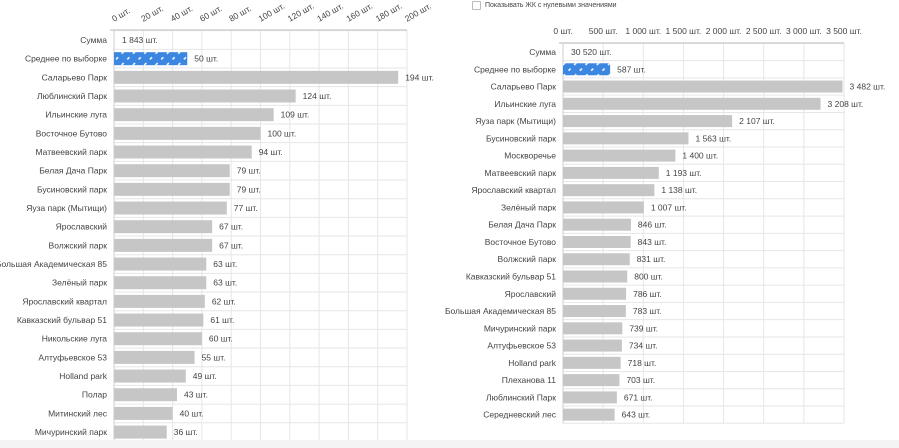  Describe the element at coordinates (524, 87) in the screenshot. I see `category-label: Саларьево Парк` at that location.